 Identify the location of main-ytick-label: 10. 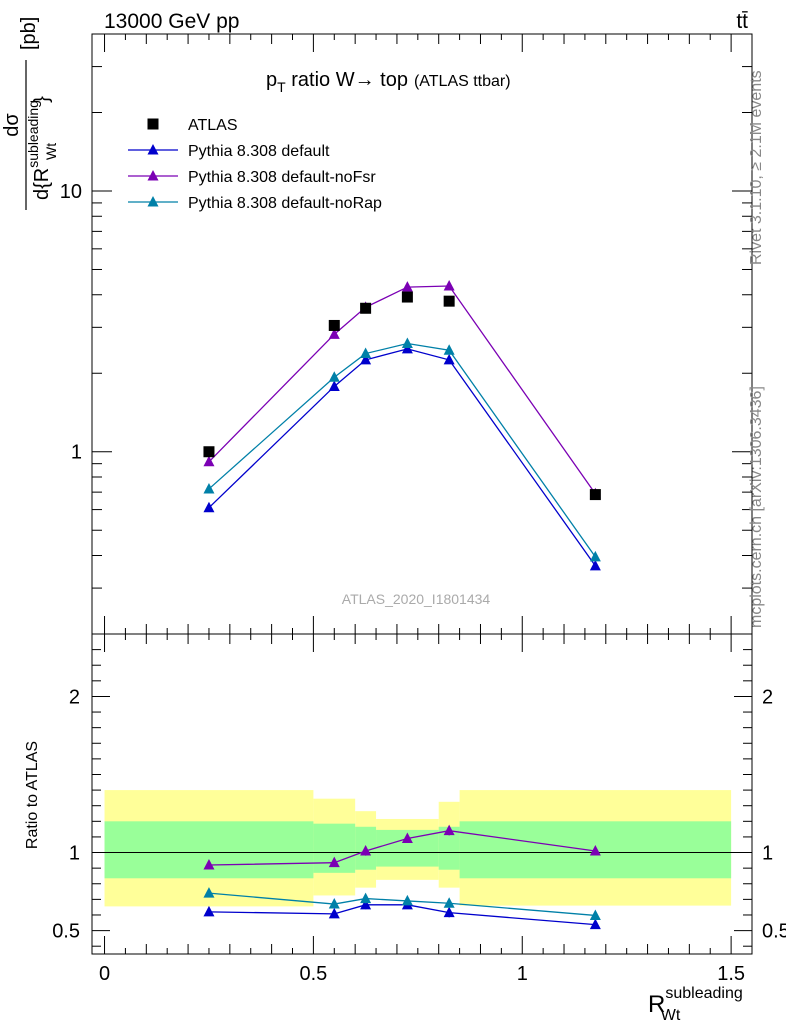
(71, 192).